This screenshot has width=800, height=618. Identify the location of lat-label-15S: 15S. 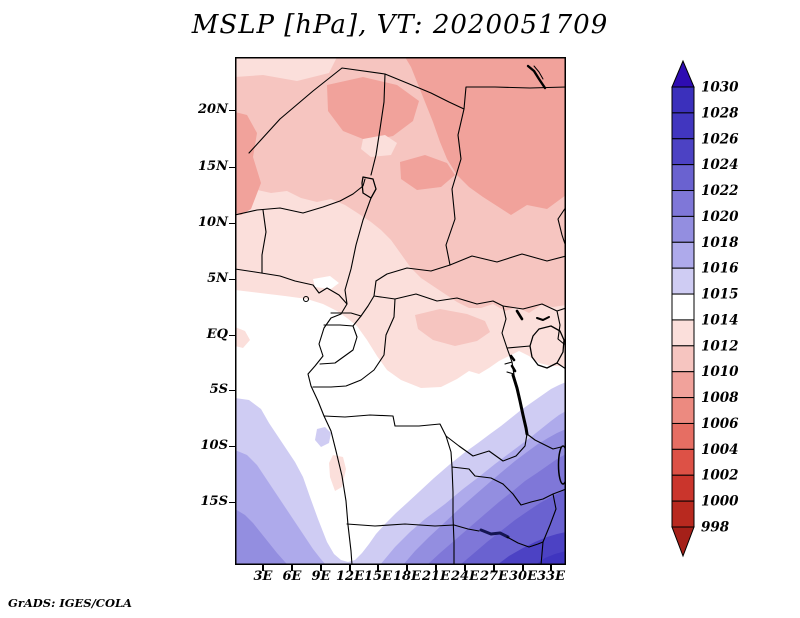
(214, 501).